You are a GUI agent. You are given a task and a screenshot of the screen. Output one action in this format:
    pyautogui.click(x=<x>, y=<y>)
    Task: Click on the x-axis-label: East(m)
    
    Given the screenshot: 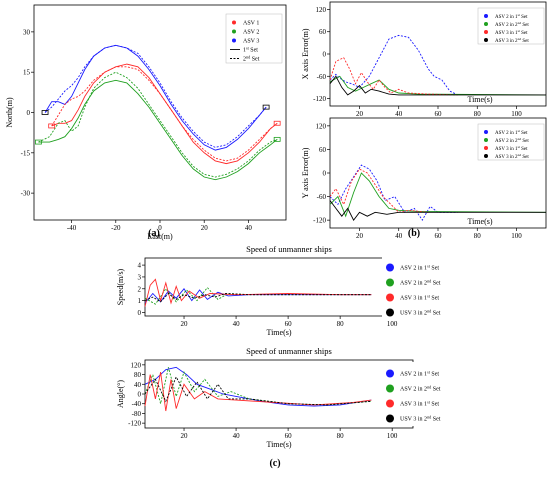 What is the action you would take?
    pyautogui.click(x=160, y=236)
    